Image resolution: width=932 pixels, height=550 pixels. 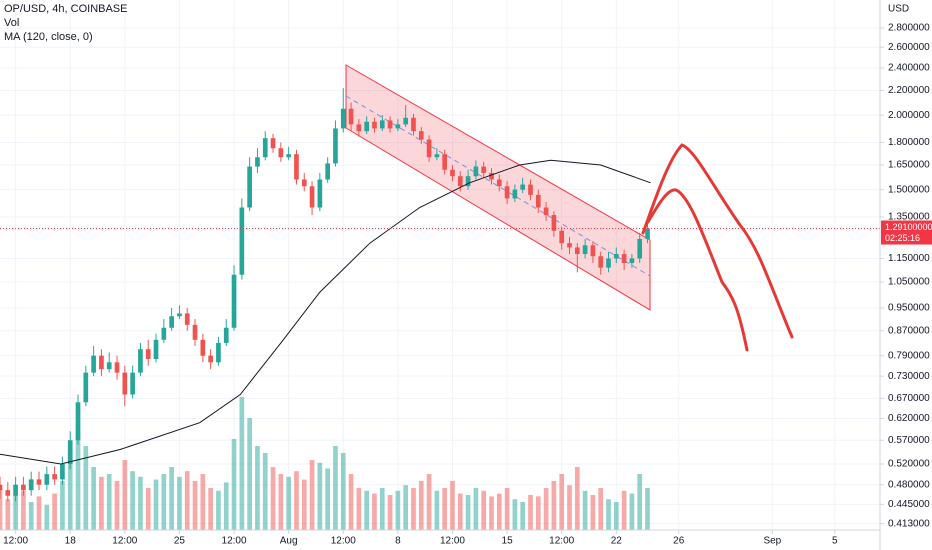 I want to click on countdown-label: 02:25:16, so click(x=902, y=238).